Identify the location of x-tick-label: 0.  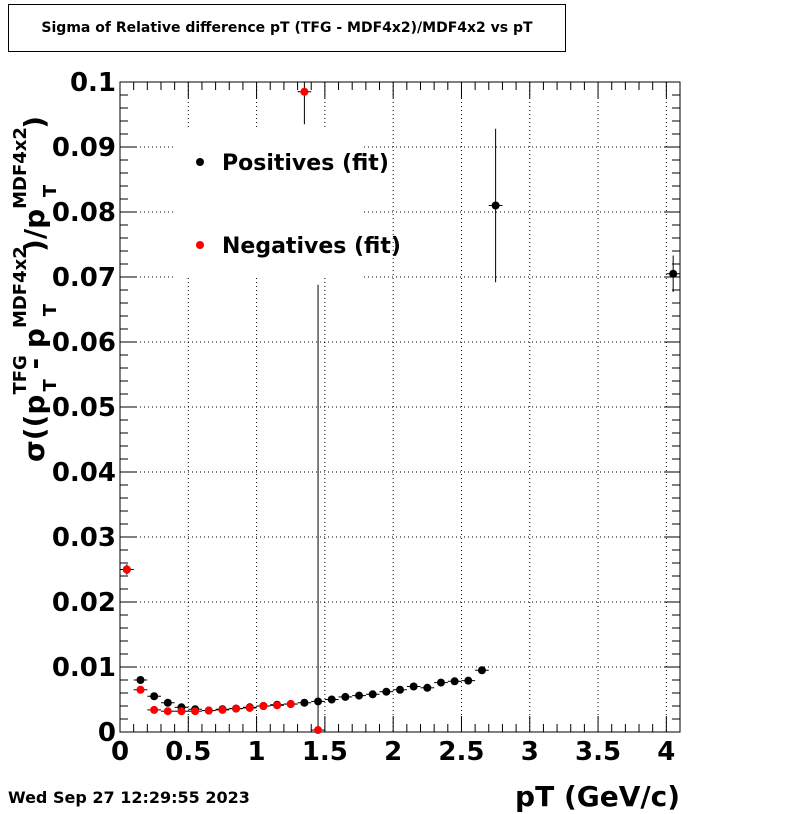
(120, 752).